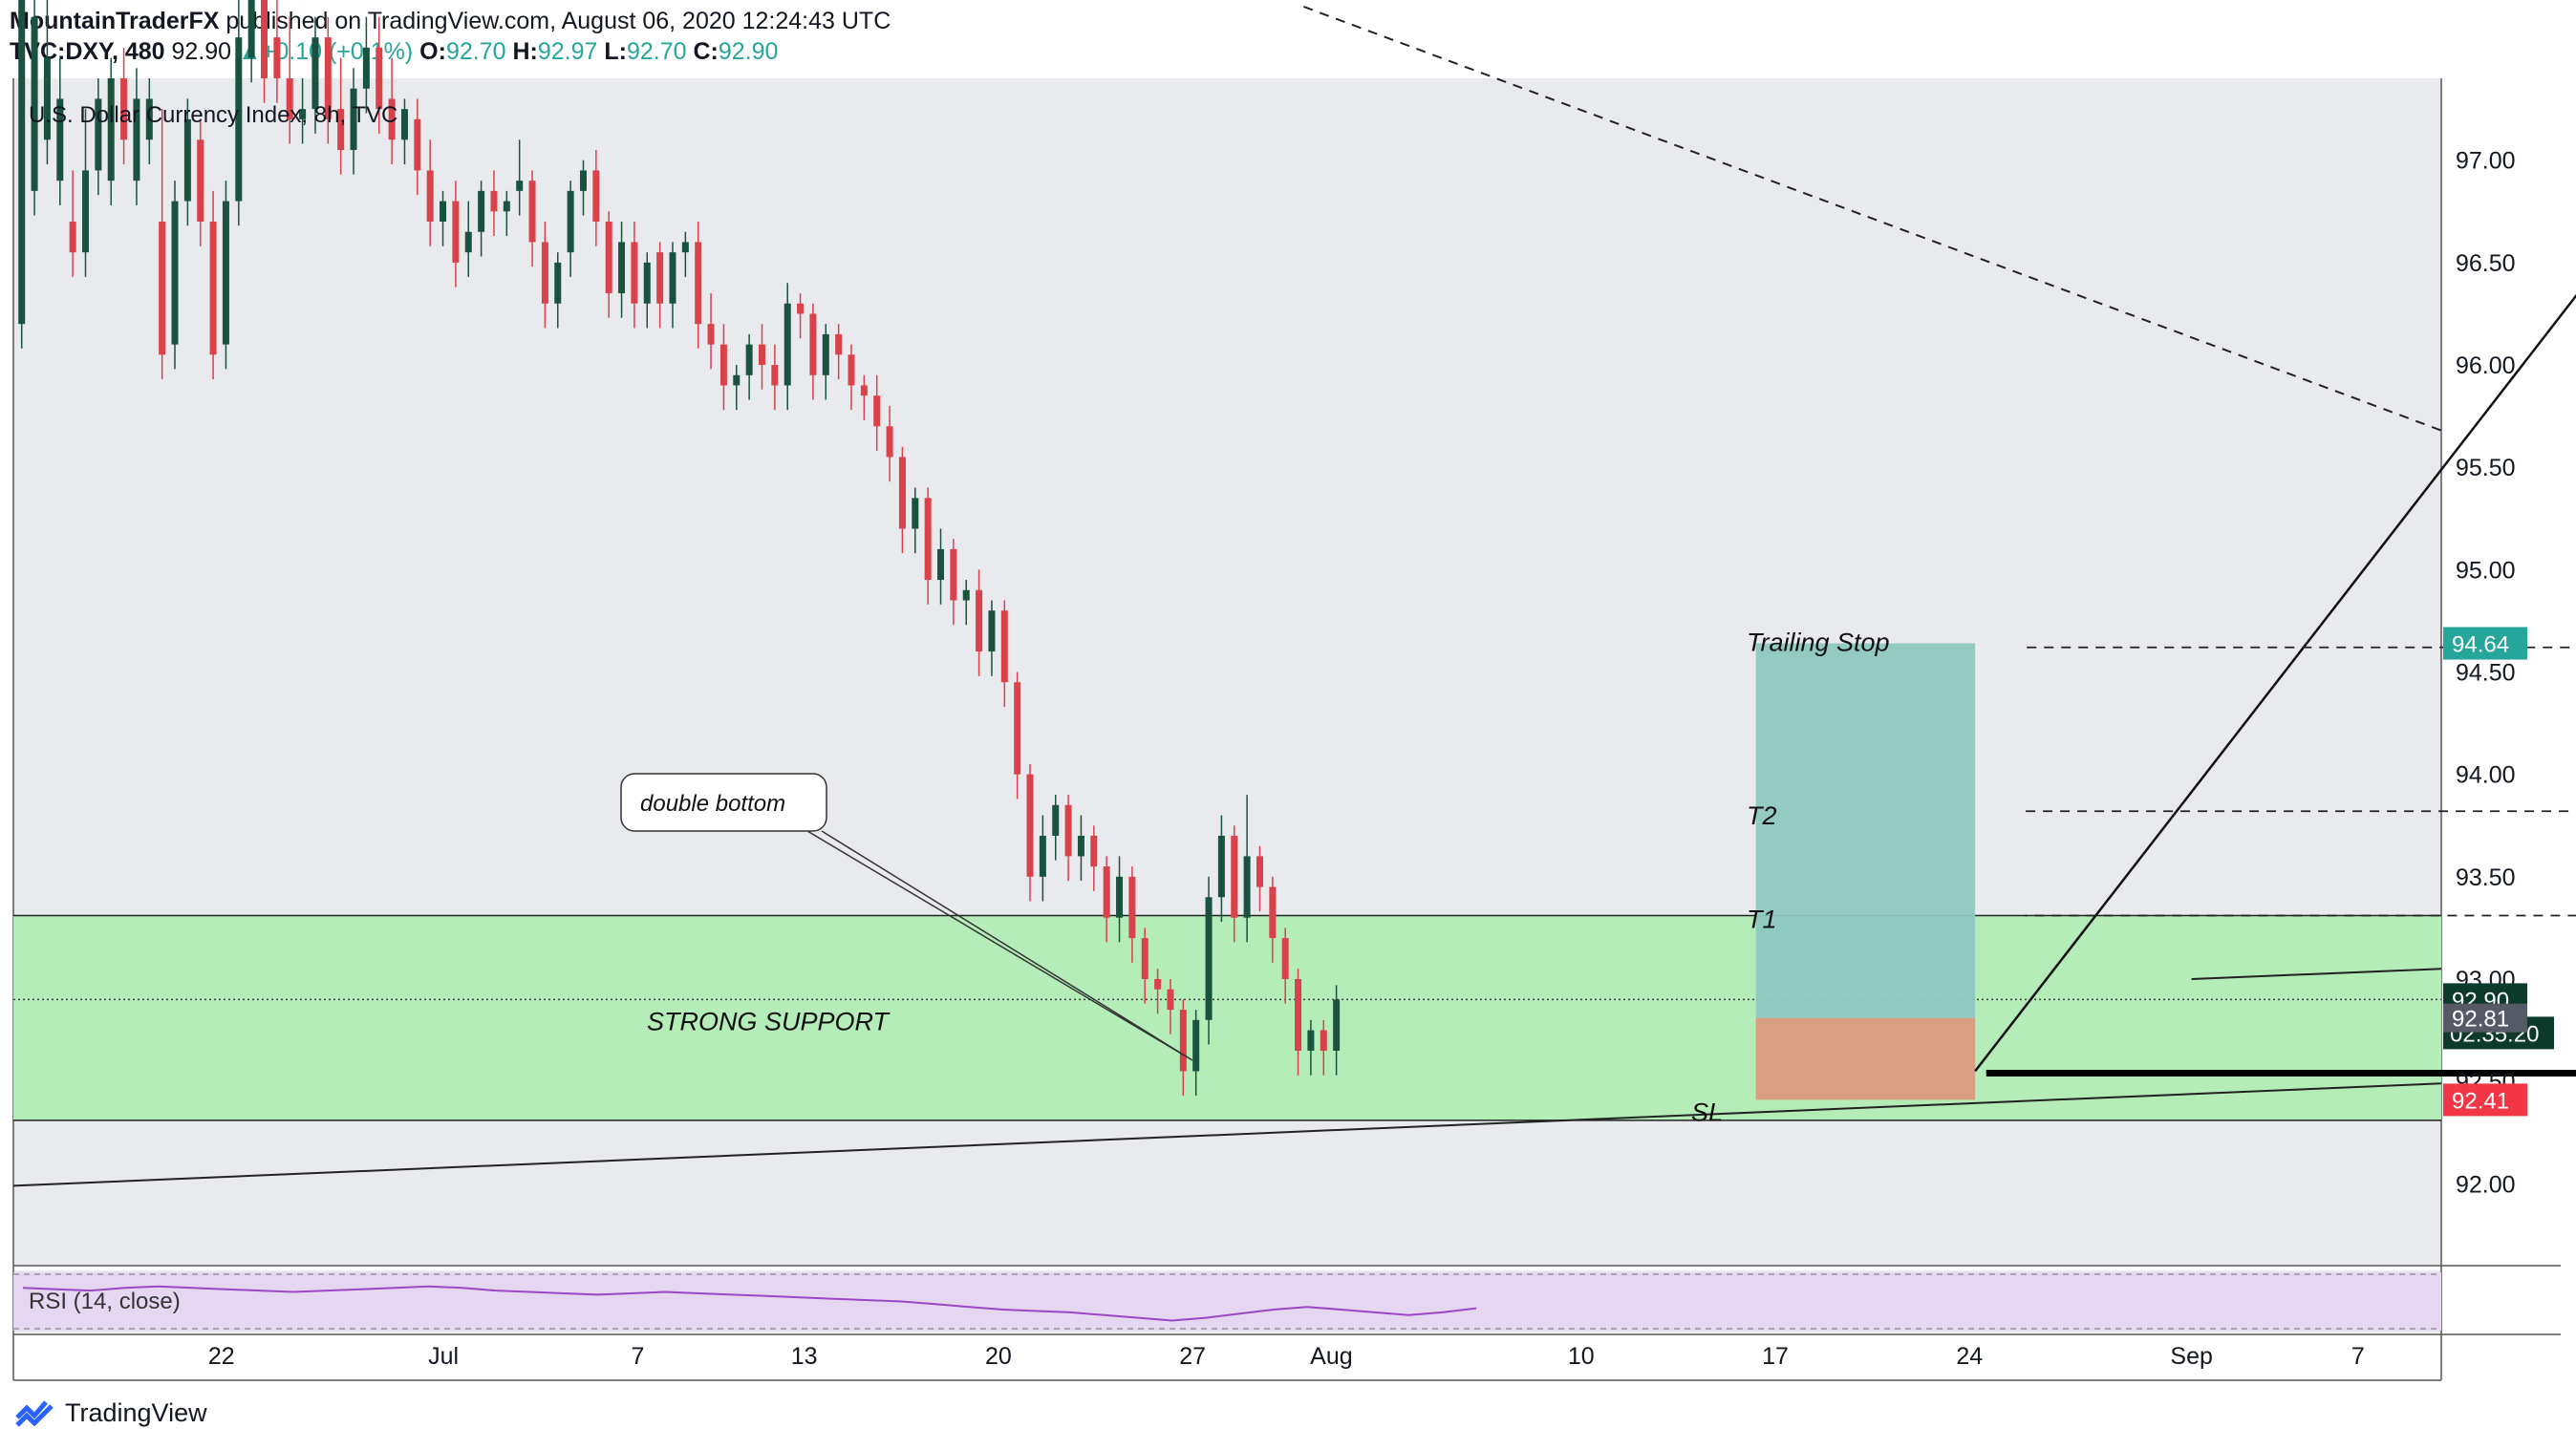 This screenshot has height=1450, width=2576. Describe the element at coordinates (1762, 920) in the screenshot. I see `t1-label: T1` at that location.